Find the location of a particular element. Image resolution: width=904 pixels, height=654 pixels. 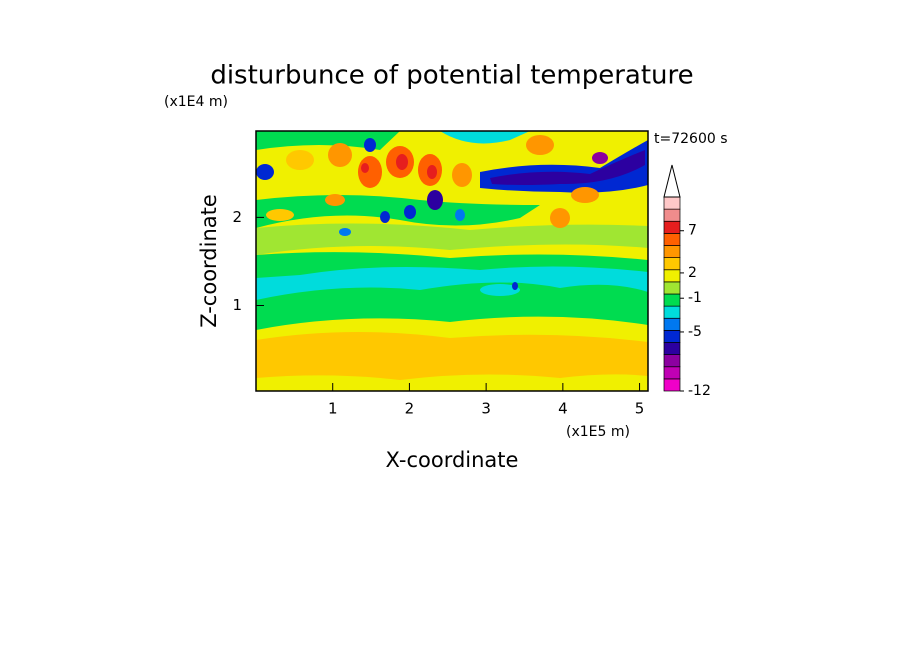

colorbar-tick-label: 2 is located at coordinates (692, 273).